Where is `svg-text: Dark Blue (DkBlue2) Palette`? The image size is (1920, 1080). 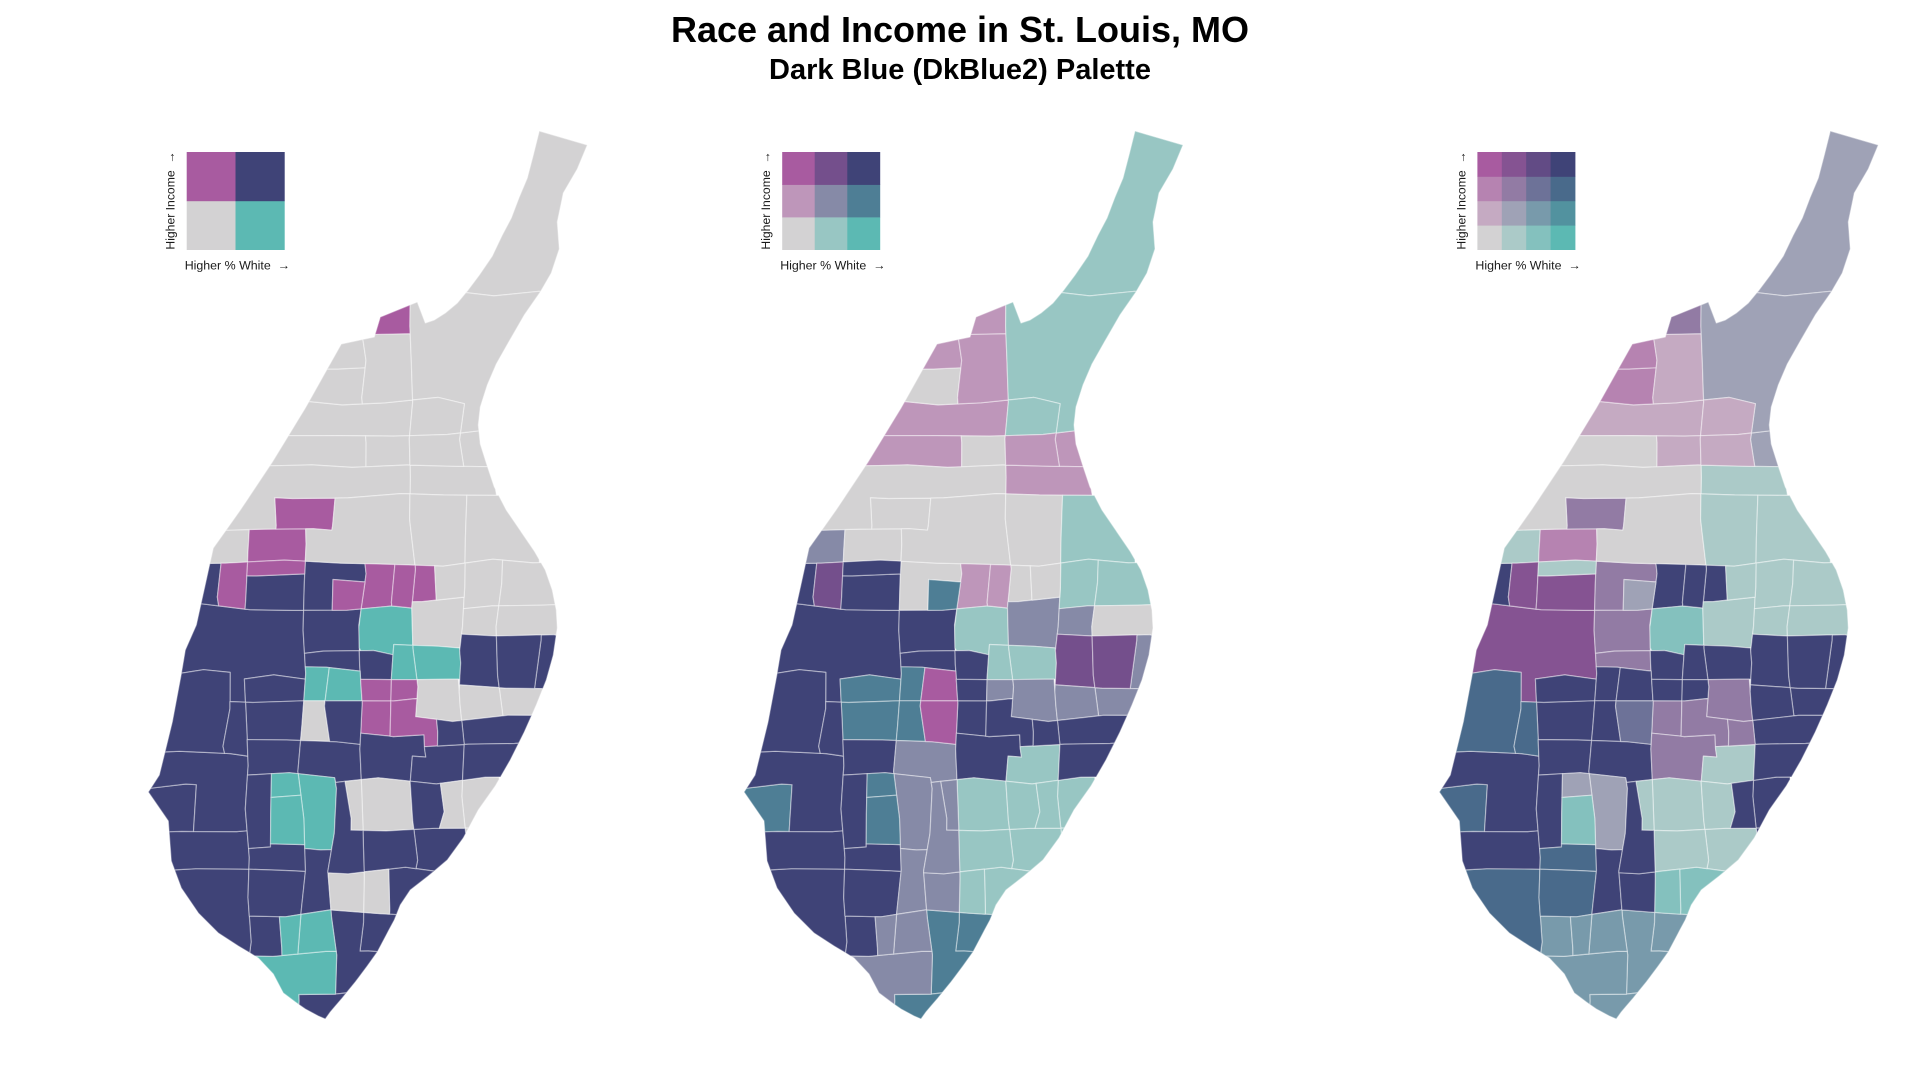 svg-text: Dark Blue (DkBlue2) Palette is located at coordinates (960, 70).